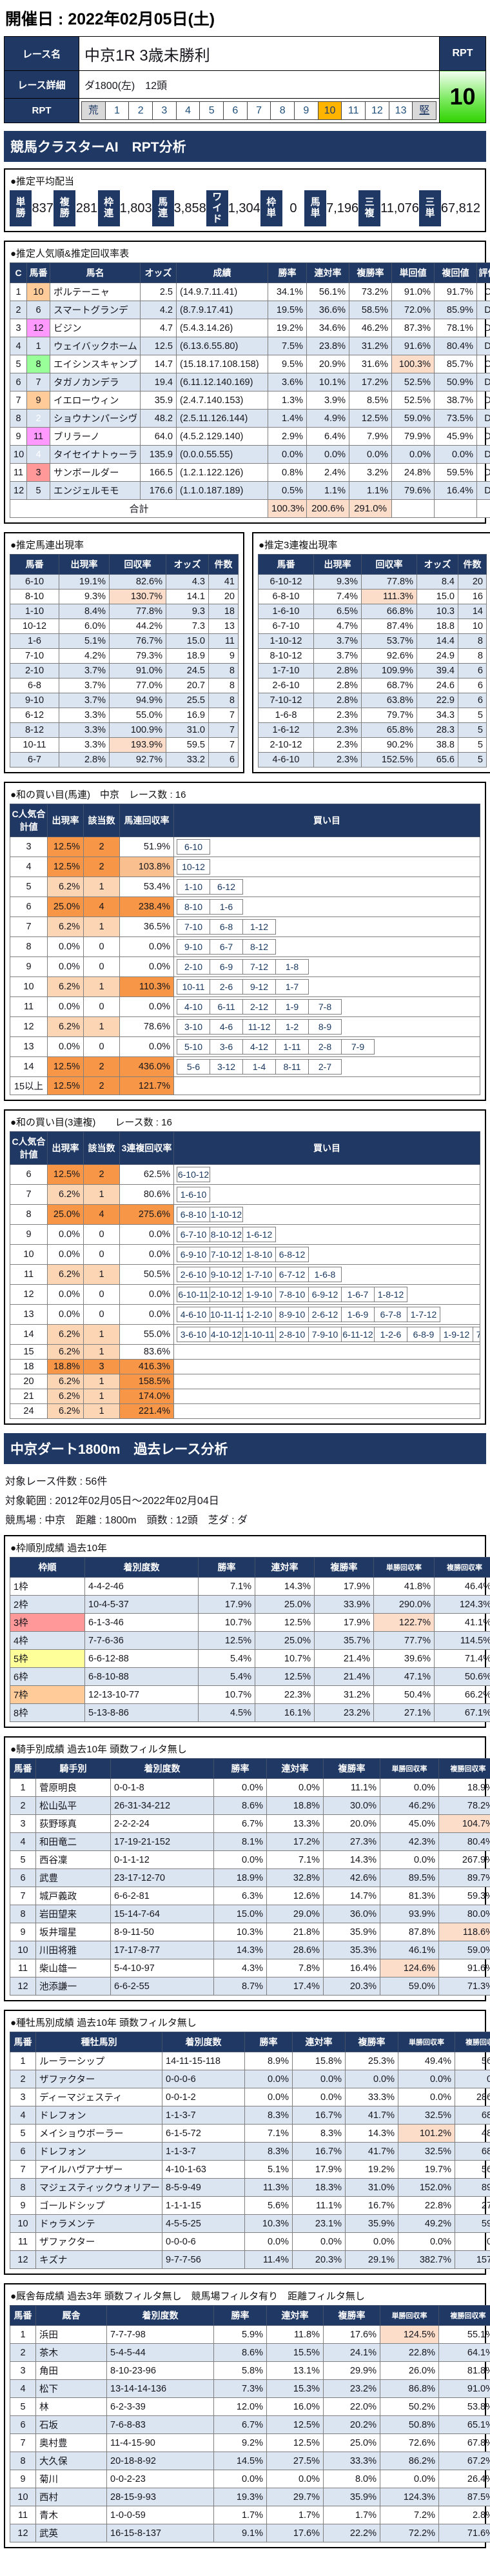  I want to click on rpt-scale-item-堅: 堅, so click(424, 111).